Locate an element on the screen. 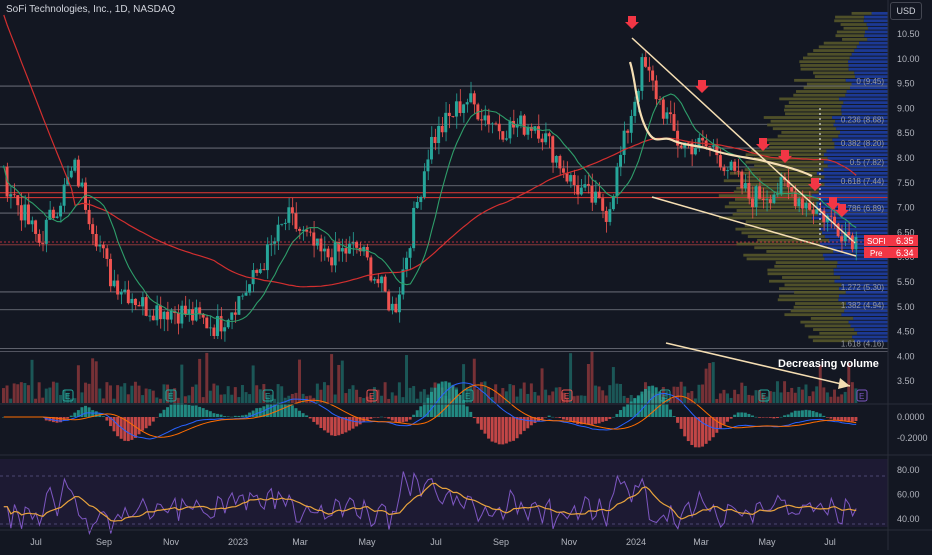 This screenshot has height=555, width=932. lower-trendline is located at coordinates (754, 226).